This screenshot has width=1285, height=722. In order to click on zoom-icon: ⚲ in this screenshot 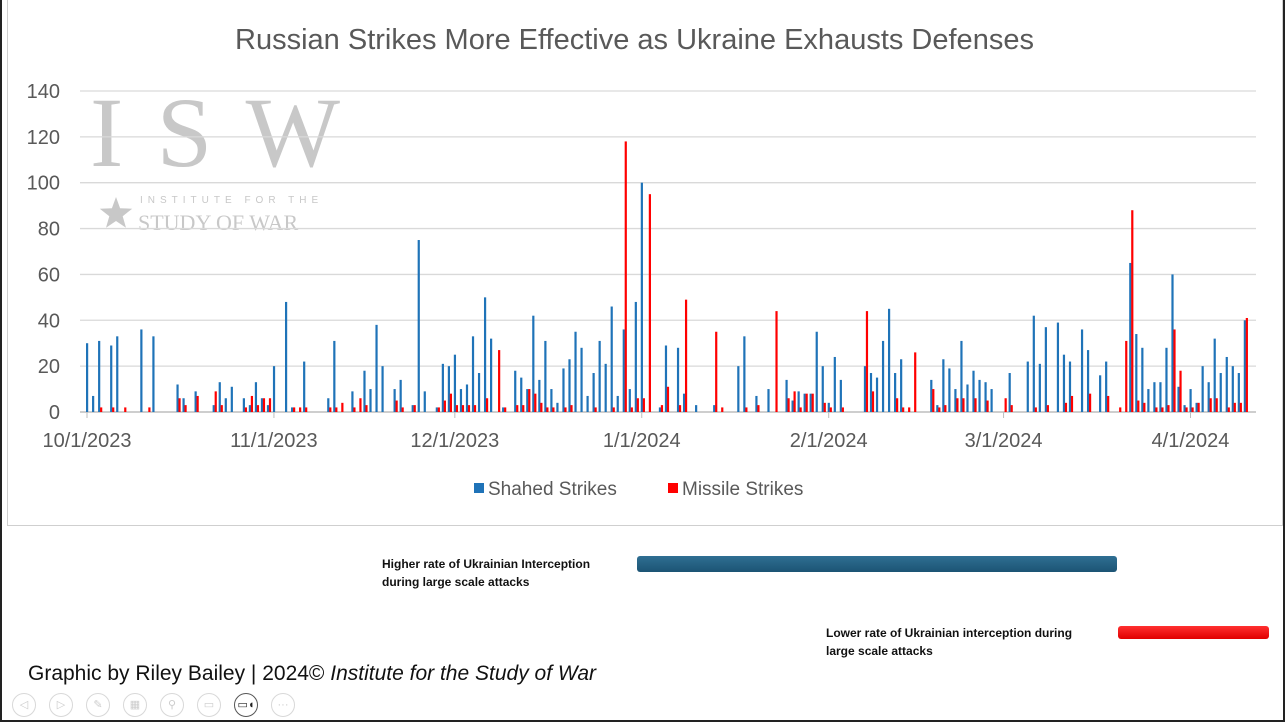, I will do `click(172, 705)`.